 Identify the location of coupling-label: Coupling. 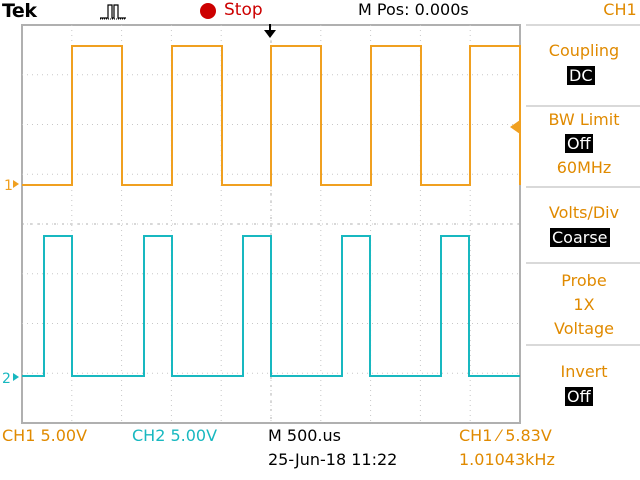
(584, 50).